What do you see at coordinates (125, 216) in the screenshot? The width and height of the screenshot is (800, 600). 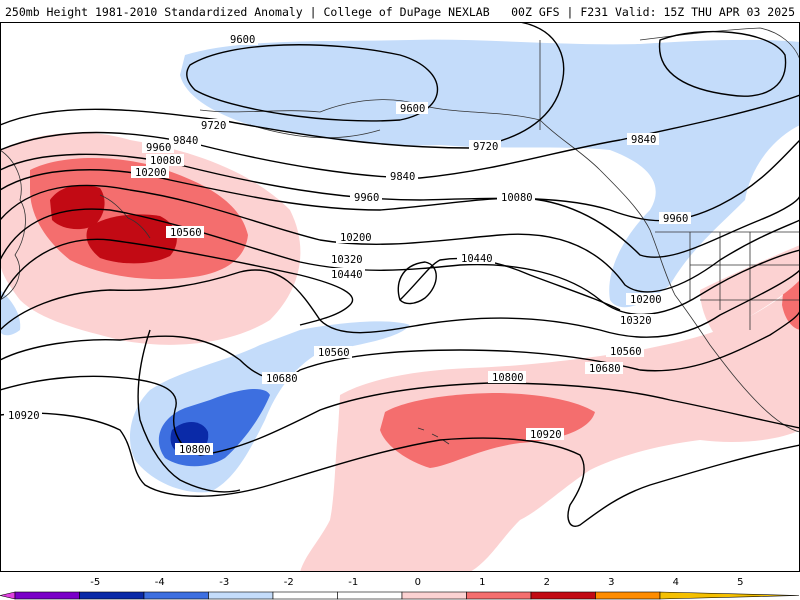 I see `coast-japan` at bounding box center [125, 216].